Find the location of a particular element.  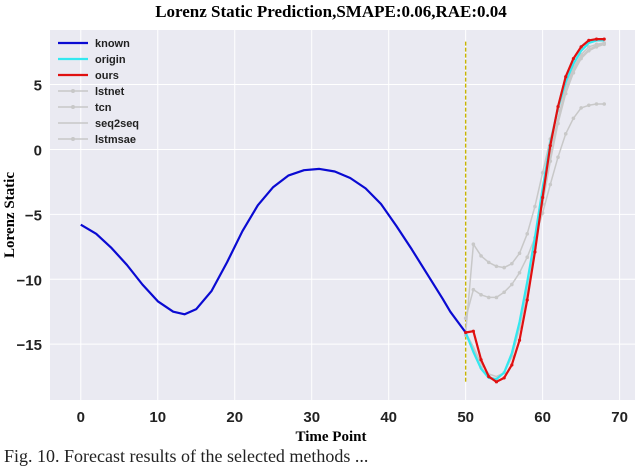

legend-label: lstmsae is located at coordinates (115, 140).